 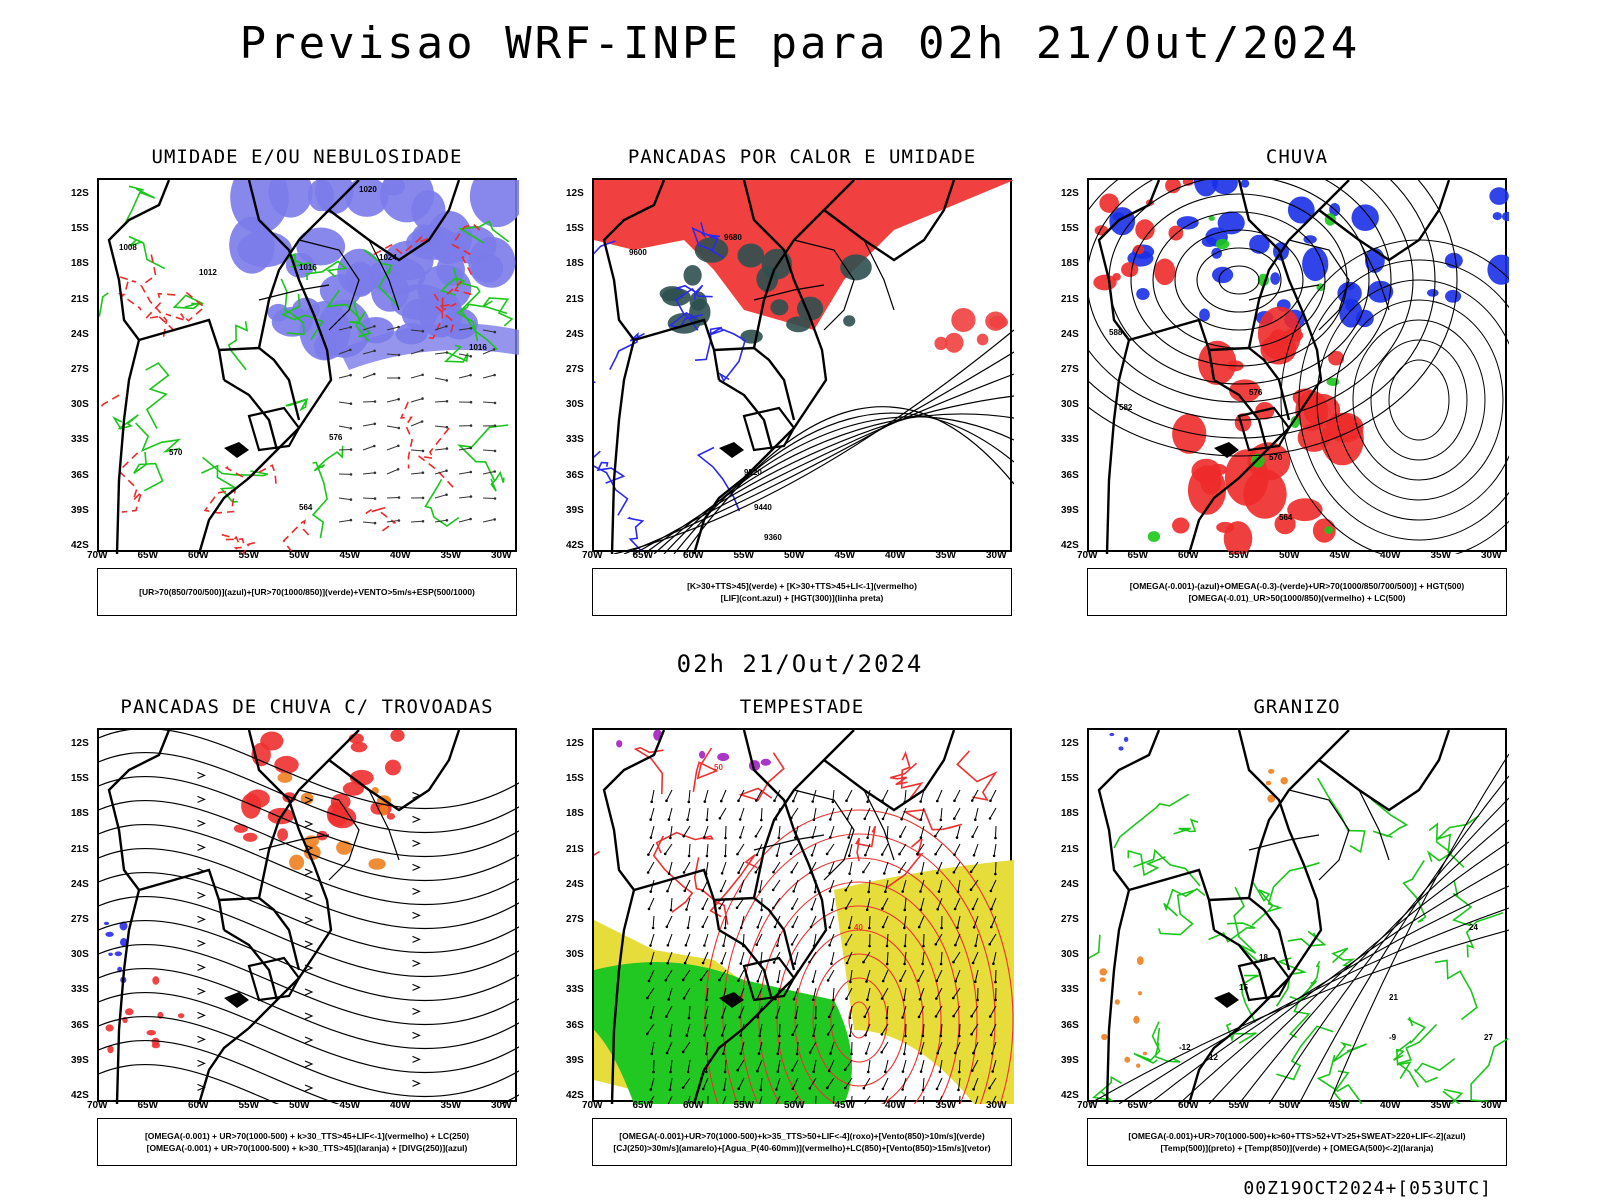 What do you see at coordinates (130, 482) in the screenshot?
I see `thickness-contour-red` at bounding box center [130, 482].